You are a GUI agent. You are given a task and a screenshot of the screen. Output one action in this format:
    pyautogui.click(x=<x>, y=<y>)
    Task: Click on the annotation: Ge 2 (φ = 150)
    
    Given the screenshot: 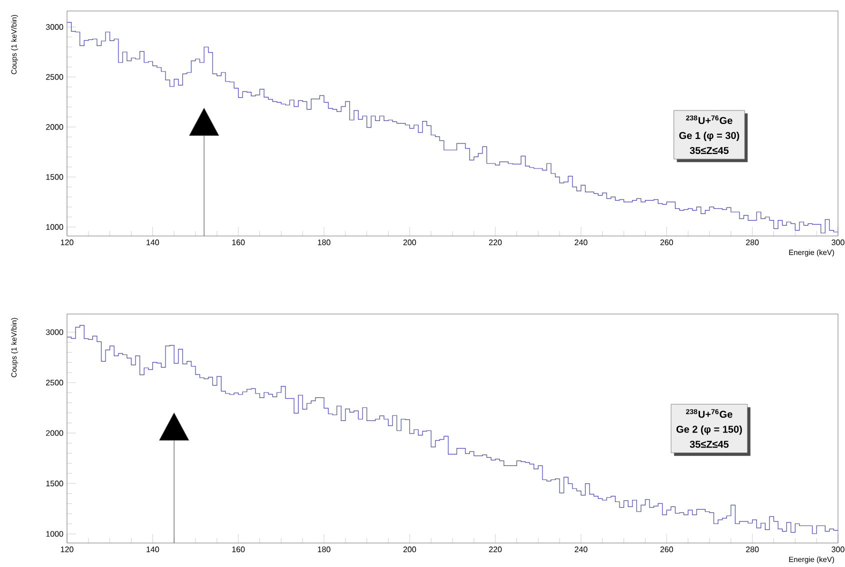 What is the action you would take?
    pyautogui.click(x=709, y=430)
    